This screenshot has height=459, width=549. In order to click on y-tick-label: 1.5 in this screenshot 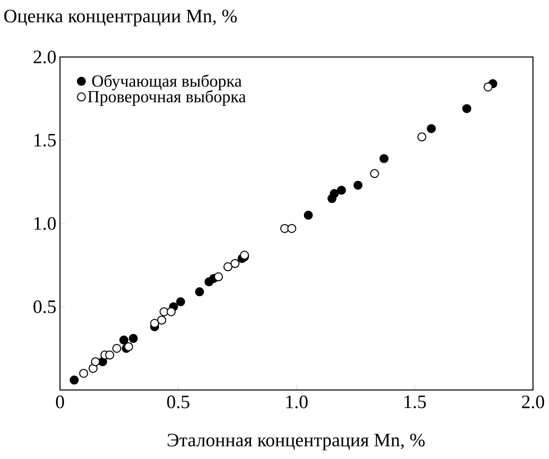, I will do `click(45, 140)`.